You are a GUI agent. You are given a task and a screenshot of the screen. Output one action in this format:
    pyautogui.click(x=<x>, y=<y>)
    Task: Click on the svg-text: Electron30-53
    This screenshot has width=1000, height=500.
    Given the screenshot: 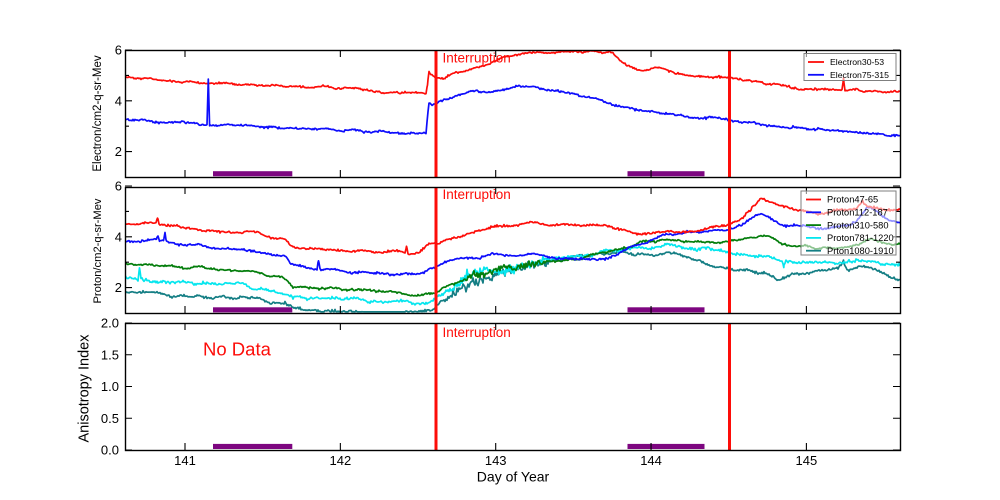 What is the action you would take?
    pyautogui.click(x=857, y=62)
    